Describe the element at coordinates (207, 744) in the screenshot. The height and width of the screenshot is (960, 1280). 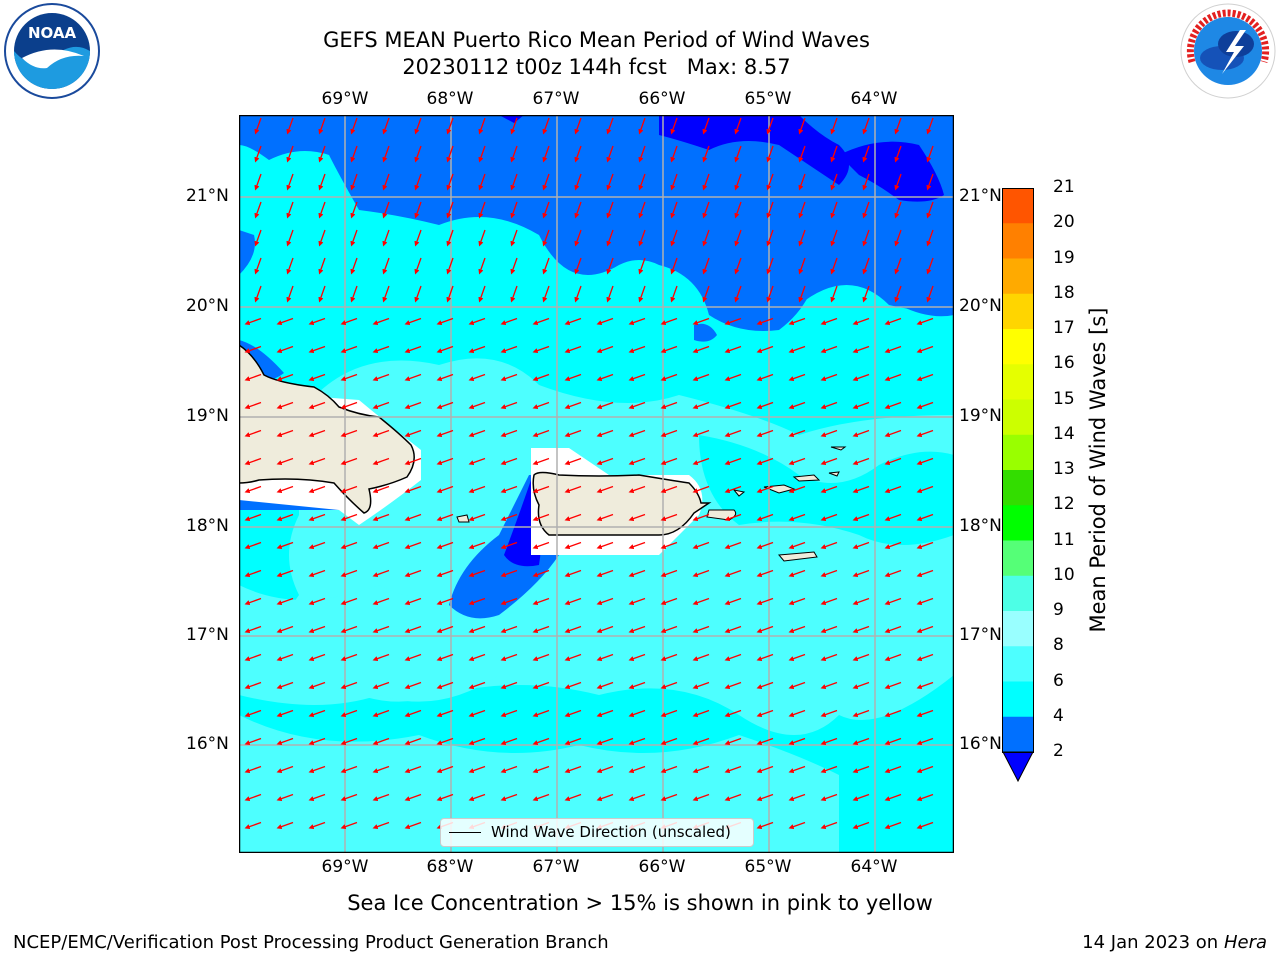
I see `lat-label-left: 16°N` at that location.